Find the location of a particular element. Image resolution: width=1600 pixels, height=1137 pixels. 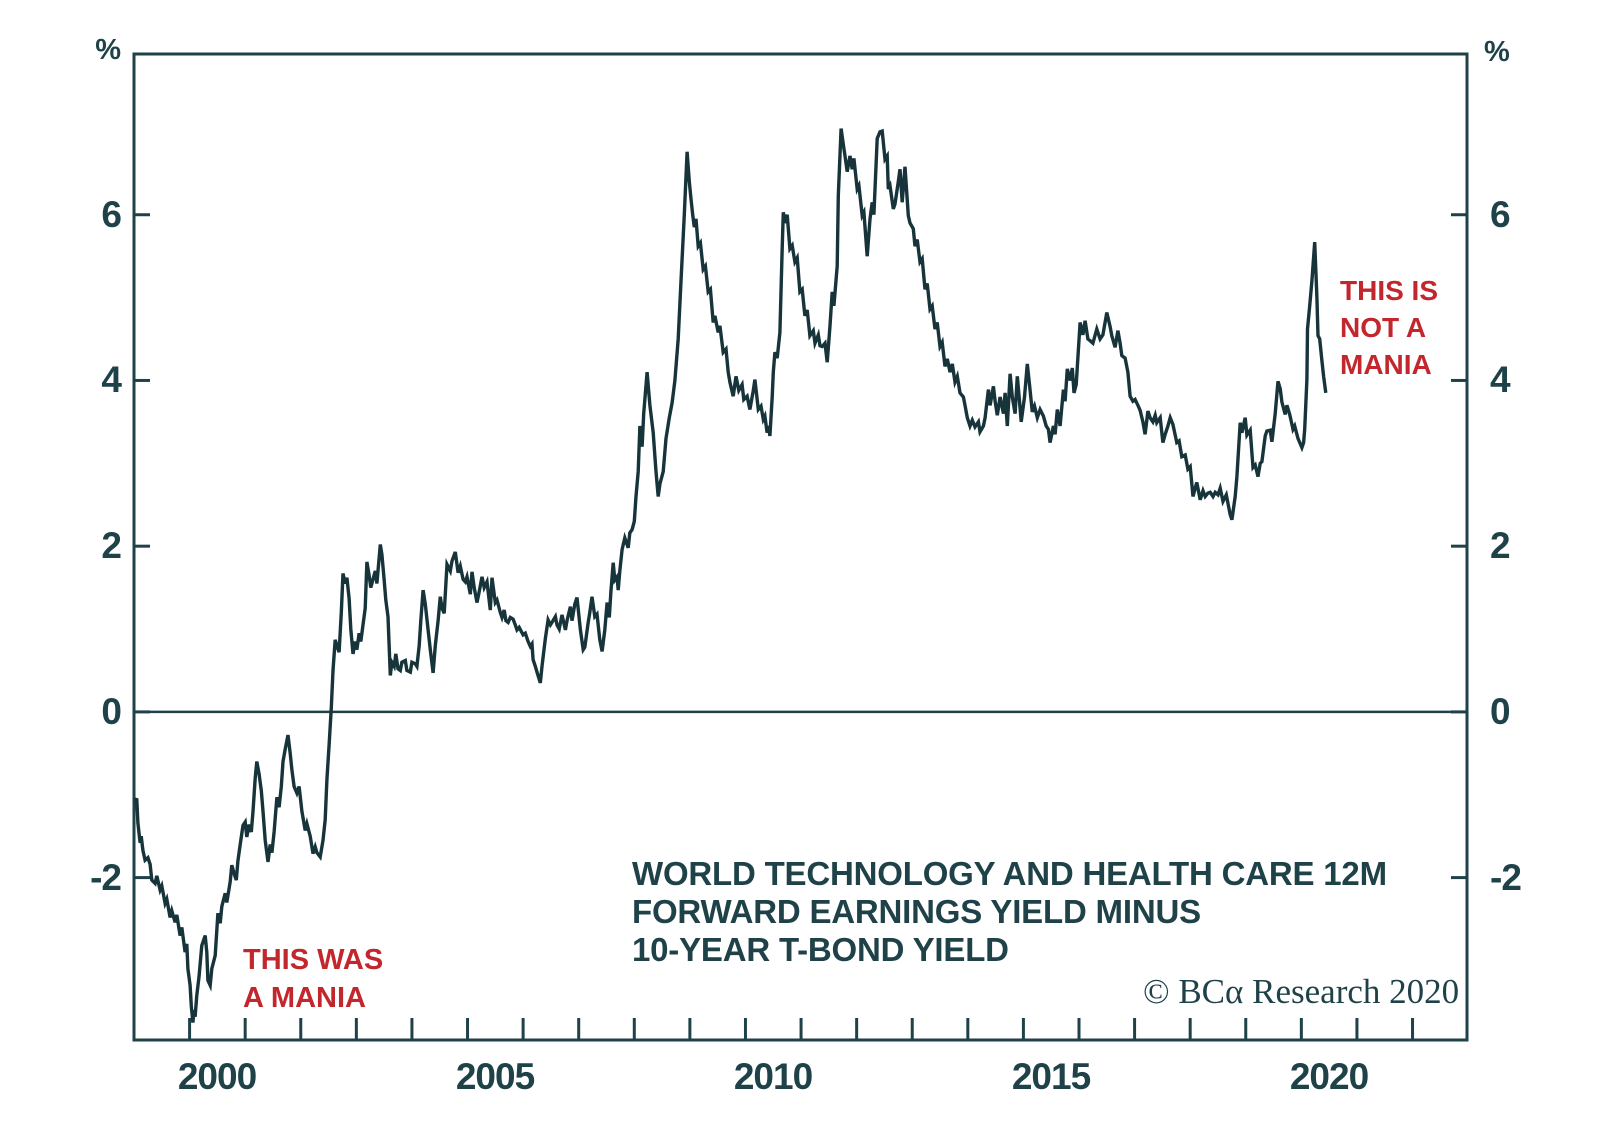

y-tick-label-right: 0 is located at coordinates (1500, 711).